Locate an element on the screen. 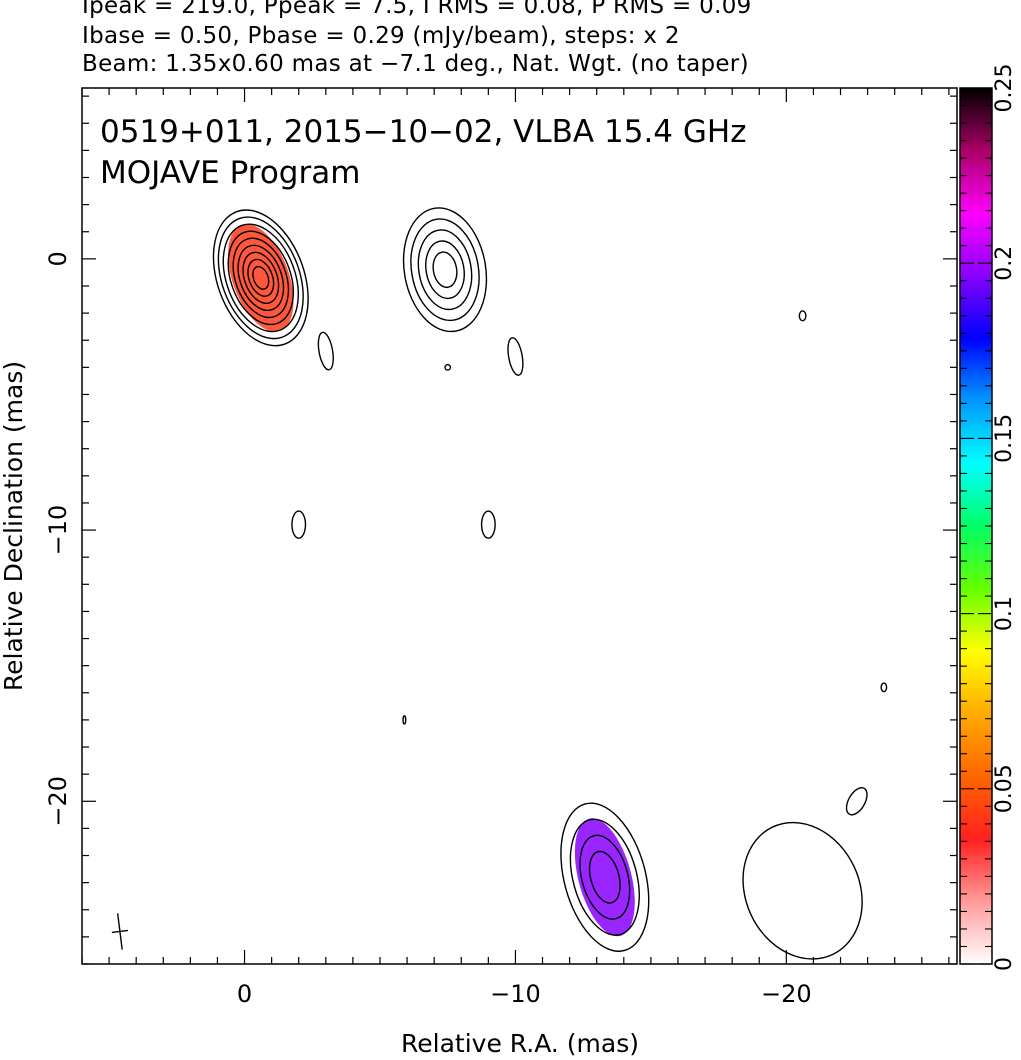 Image resolution: width=1021 pixels, height=1060 pixels. x-axis-label: Relative R.A. (mas) is located at coordinates (520, 1043).